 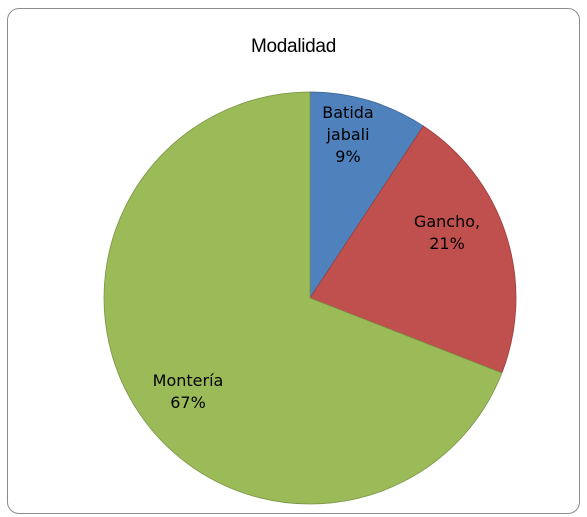 I want to click on slice-label-1: Batida jabali 9%, so click(x=347, y=134).